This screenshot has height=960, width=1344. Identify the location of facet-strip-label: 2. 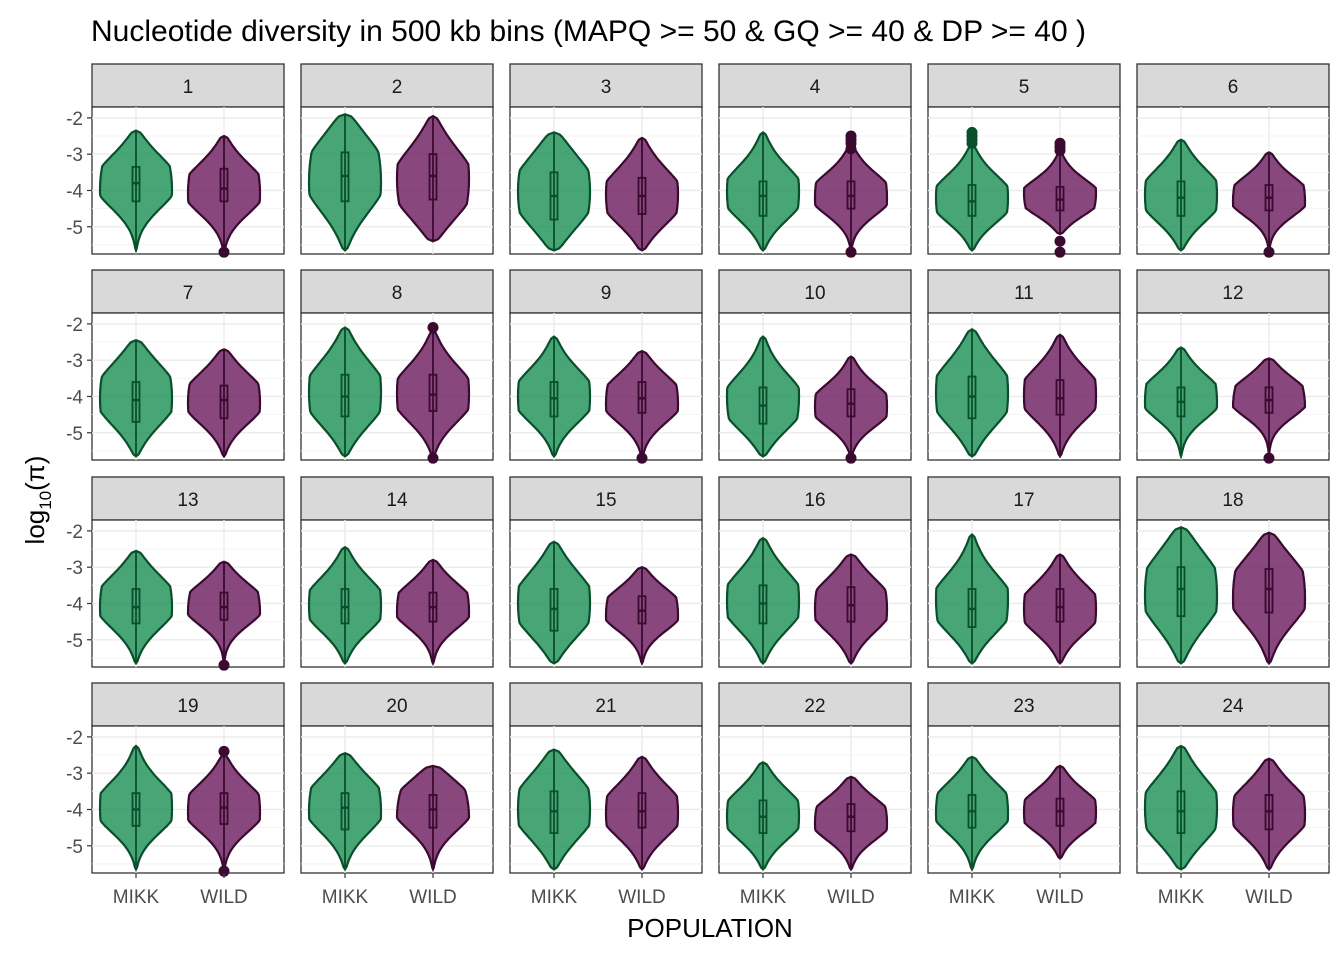
(397, 87).